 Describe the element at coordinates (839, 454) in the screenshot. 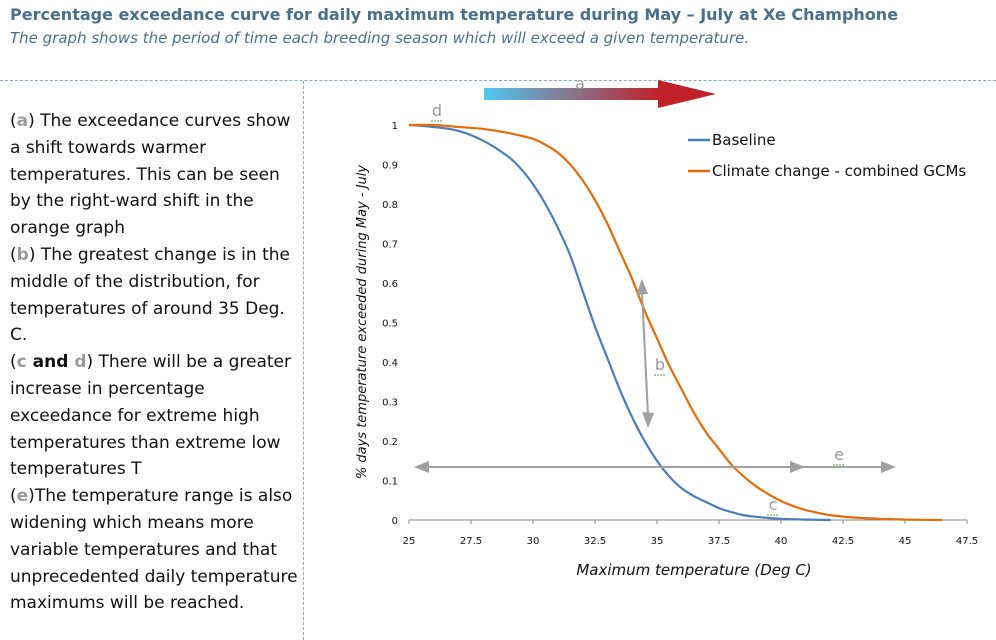

I see `annotation-e: e` at that location.